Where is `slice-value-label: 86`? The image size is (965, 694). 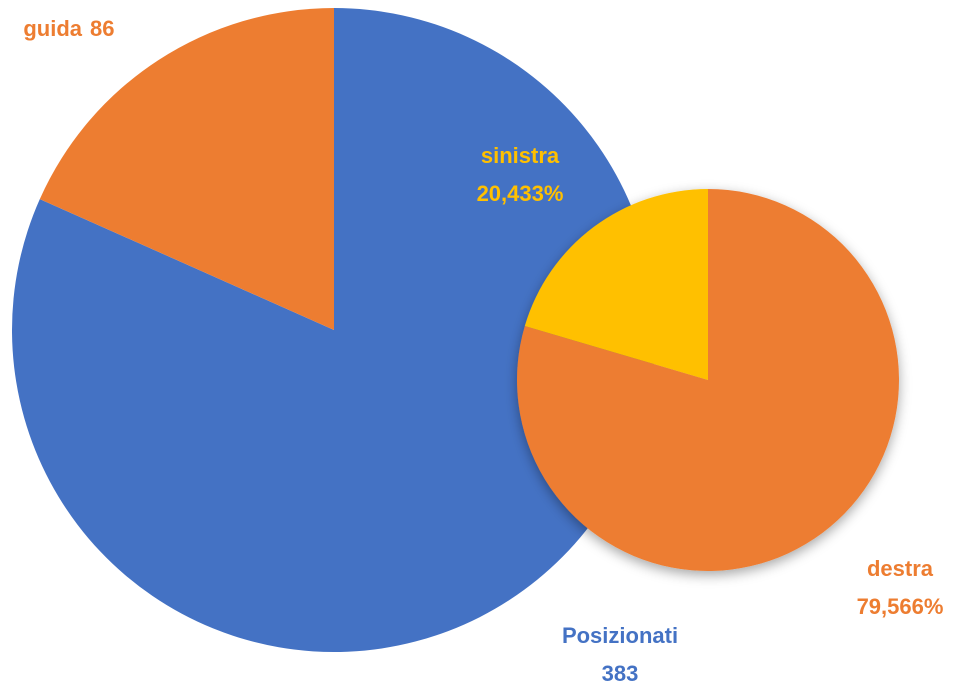 slice-value-label: 86 is located at coordinates (102, 28).